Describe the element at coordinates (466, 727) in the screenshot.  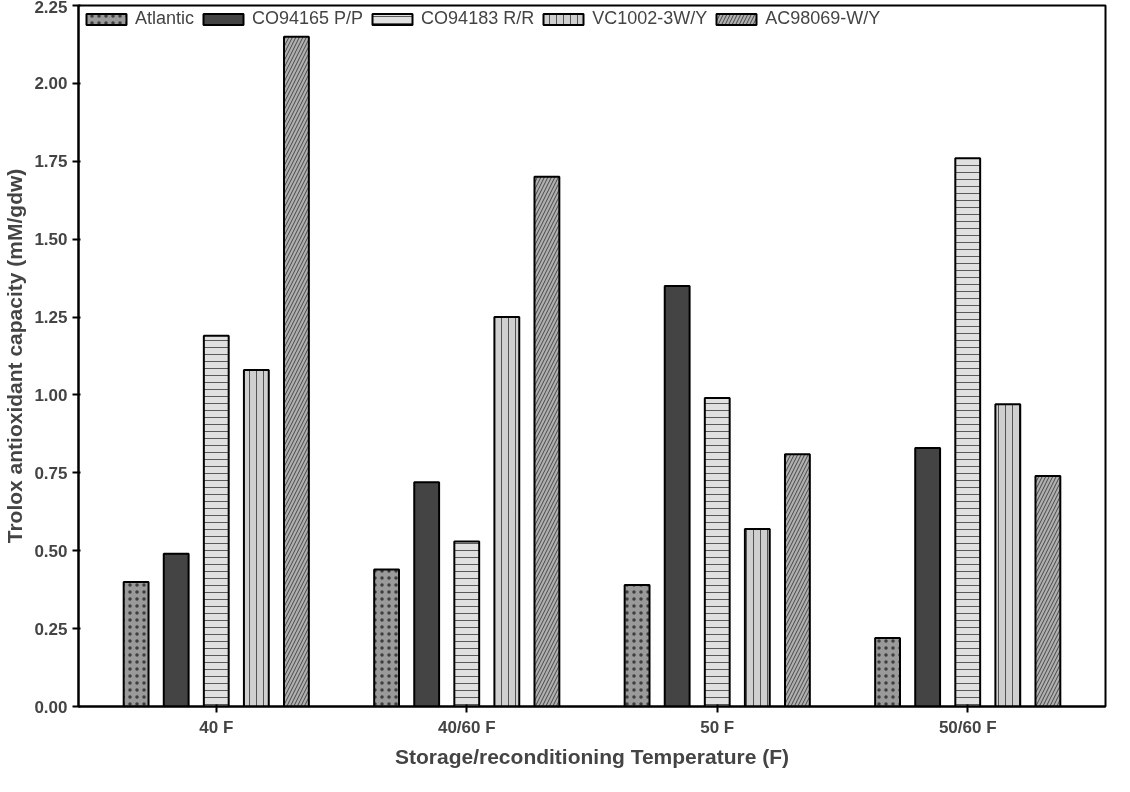
I see `x-tick-label: 40/60 F` at that location.